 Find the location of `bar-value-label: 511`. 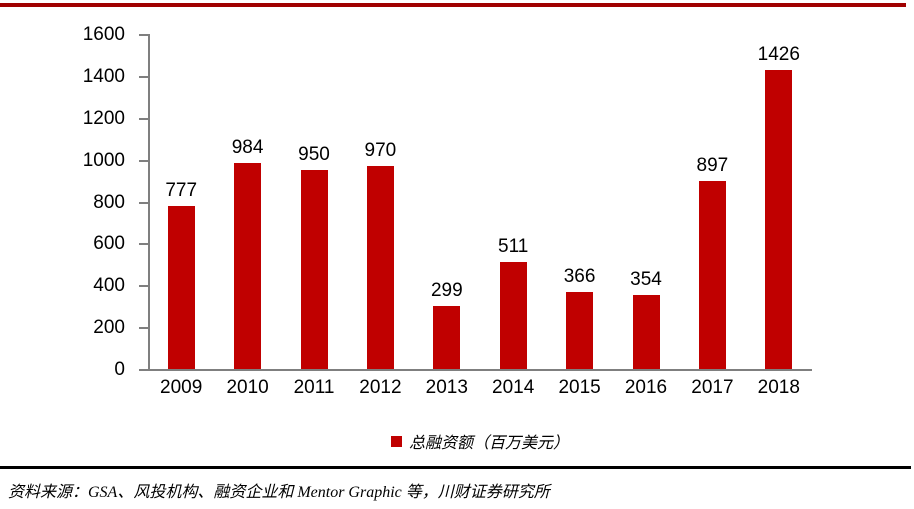

bar-value-label: 511 is located at coordinates (513, 246).